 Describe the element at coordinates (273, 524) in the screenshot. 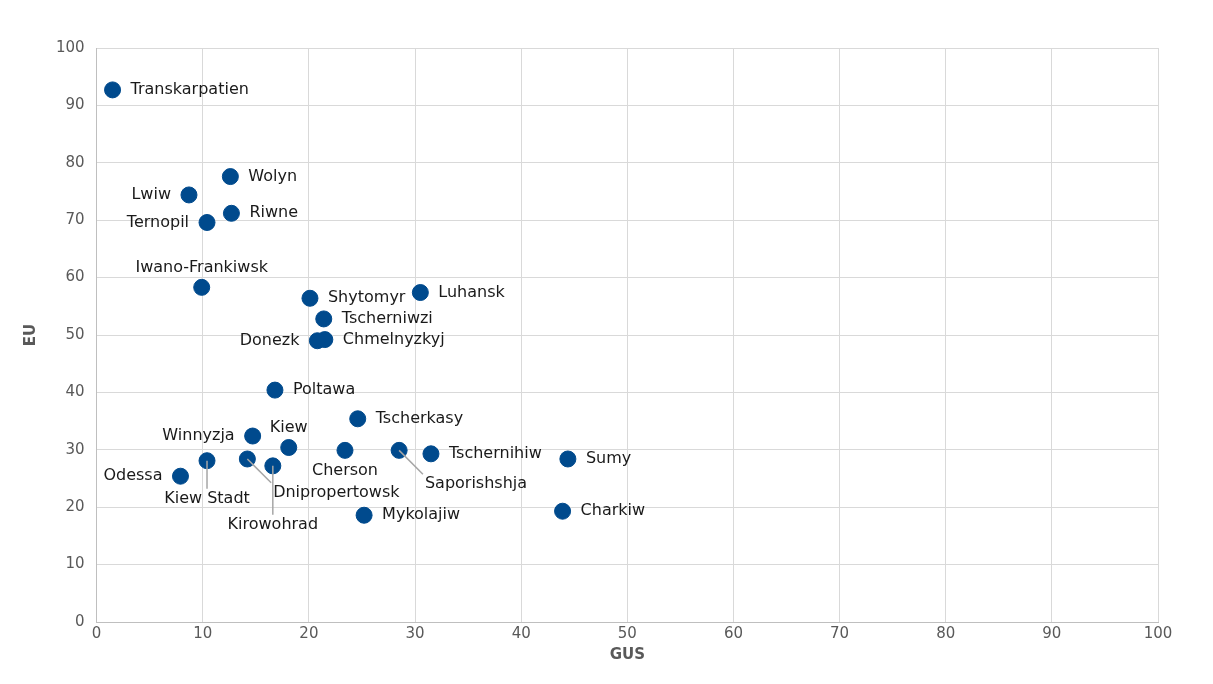

I see `annotation: Kirowohrad` at that location.